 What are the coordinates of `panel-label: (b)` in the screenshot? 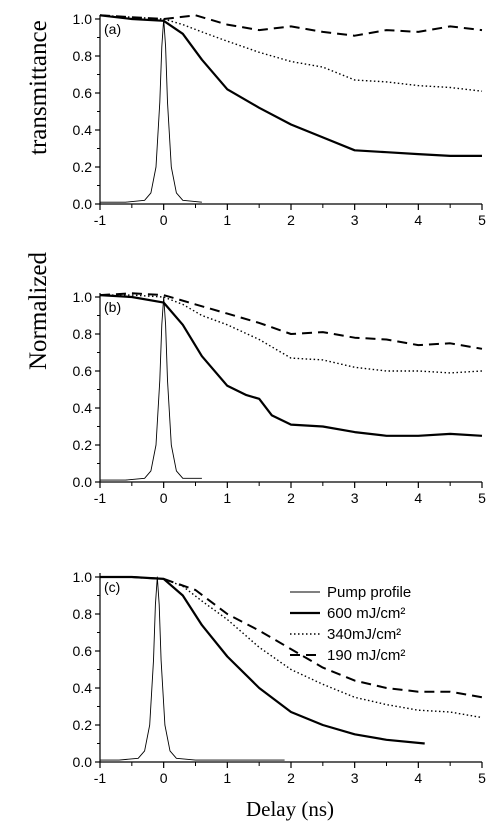 It's located at (112, 307).